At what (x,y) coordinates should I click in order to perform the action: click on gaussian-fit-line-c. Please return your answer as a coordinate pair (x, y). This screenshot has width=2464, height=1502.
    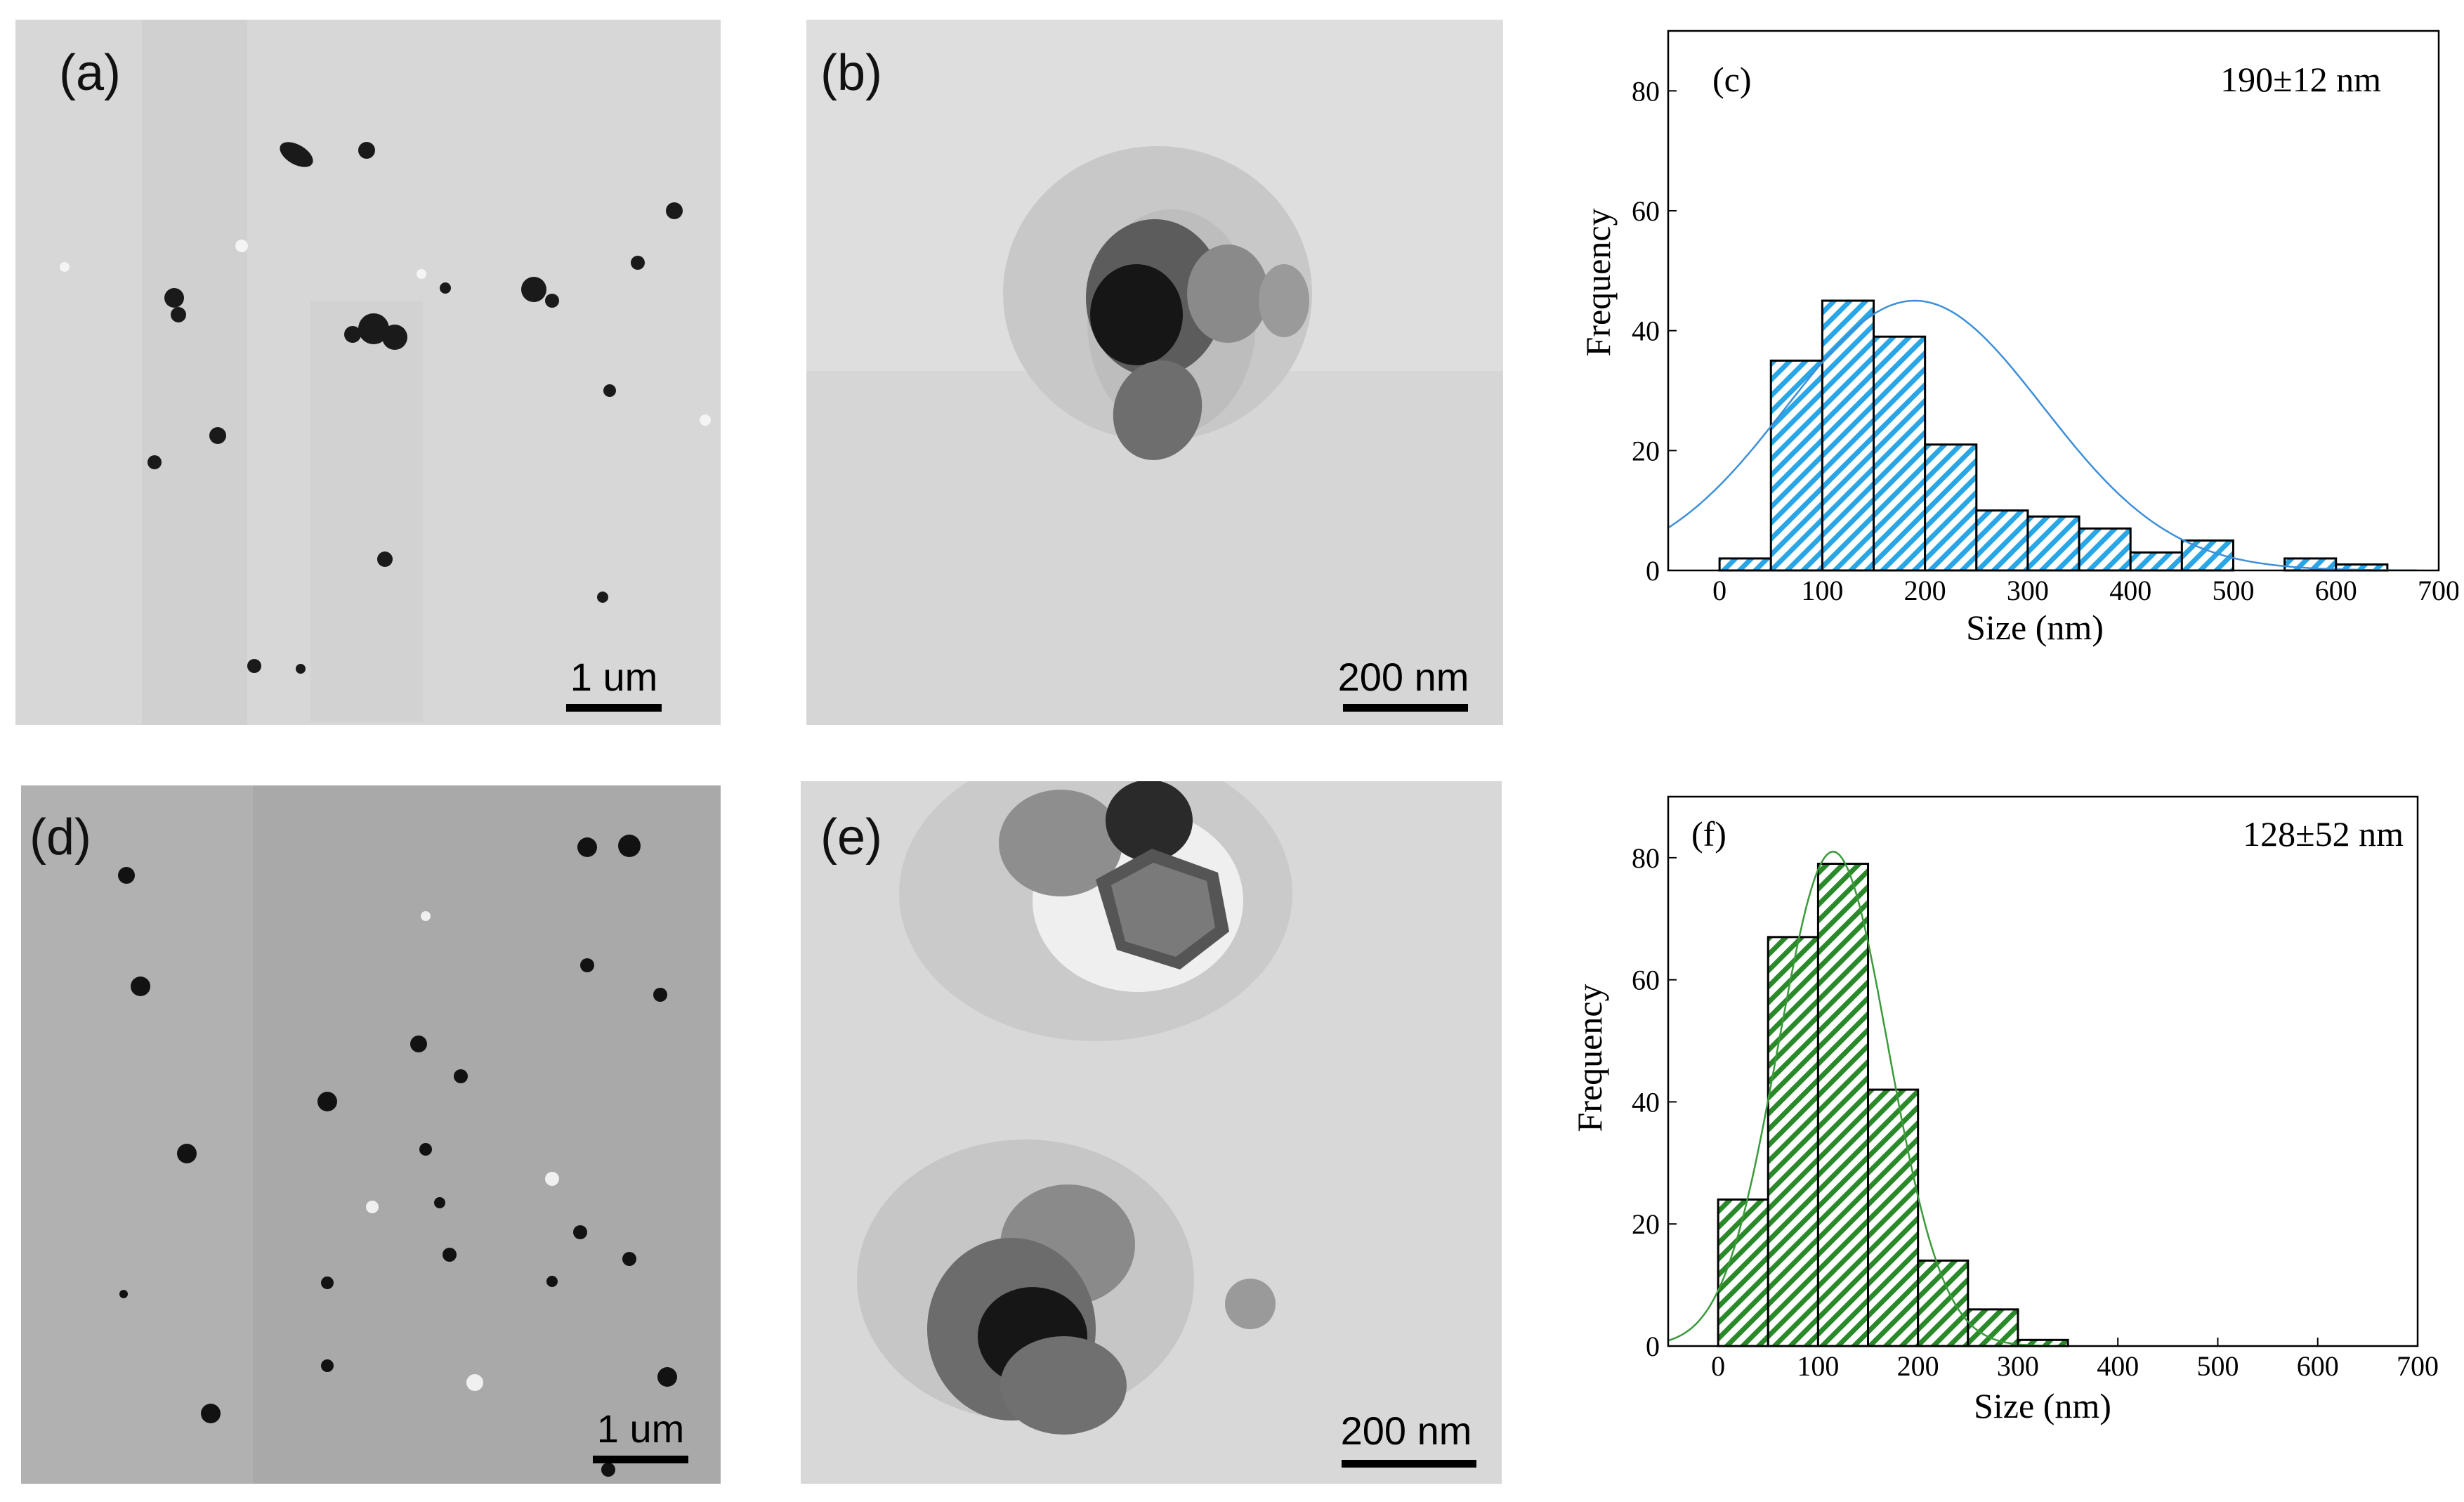
    Looking at the image, I should click on (2042, 436).